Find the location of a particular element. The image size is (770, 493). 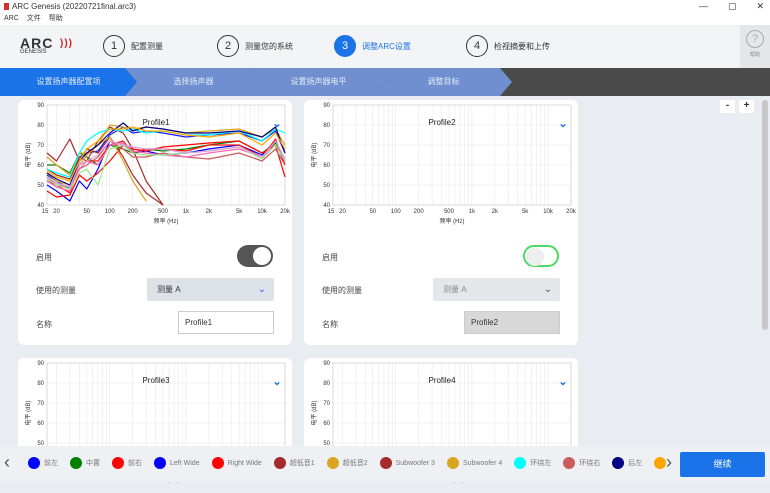

name-input: Profile1 is located at coordinates (226, 322).